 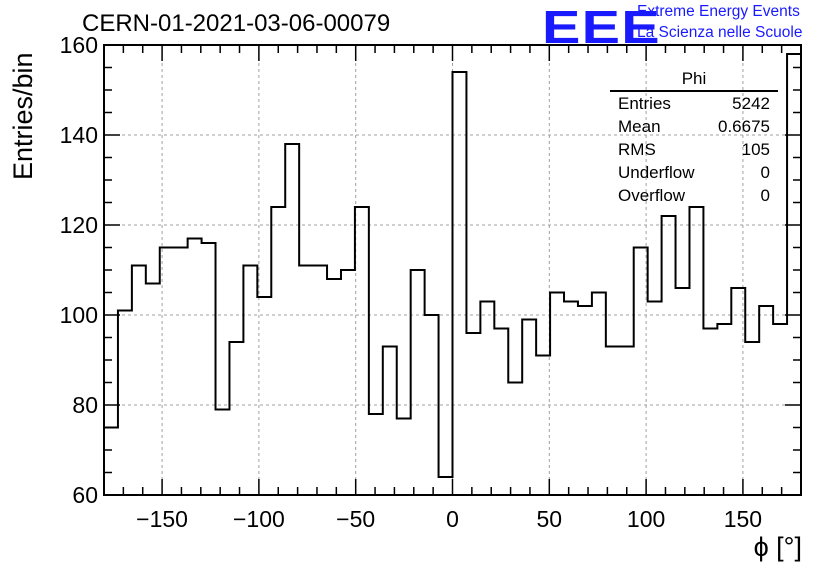 I want to click on stat-label: RMS, so click(x=637, y=149).